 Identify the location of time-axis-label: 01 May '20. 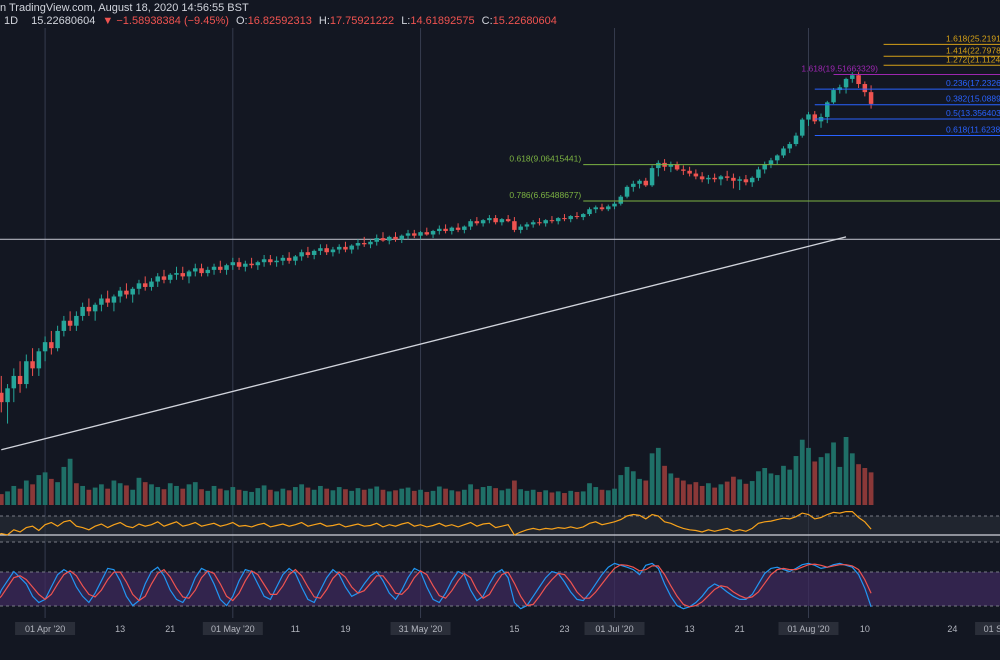
(233, 629).